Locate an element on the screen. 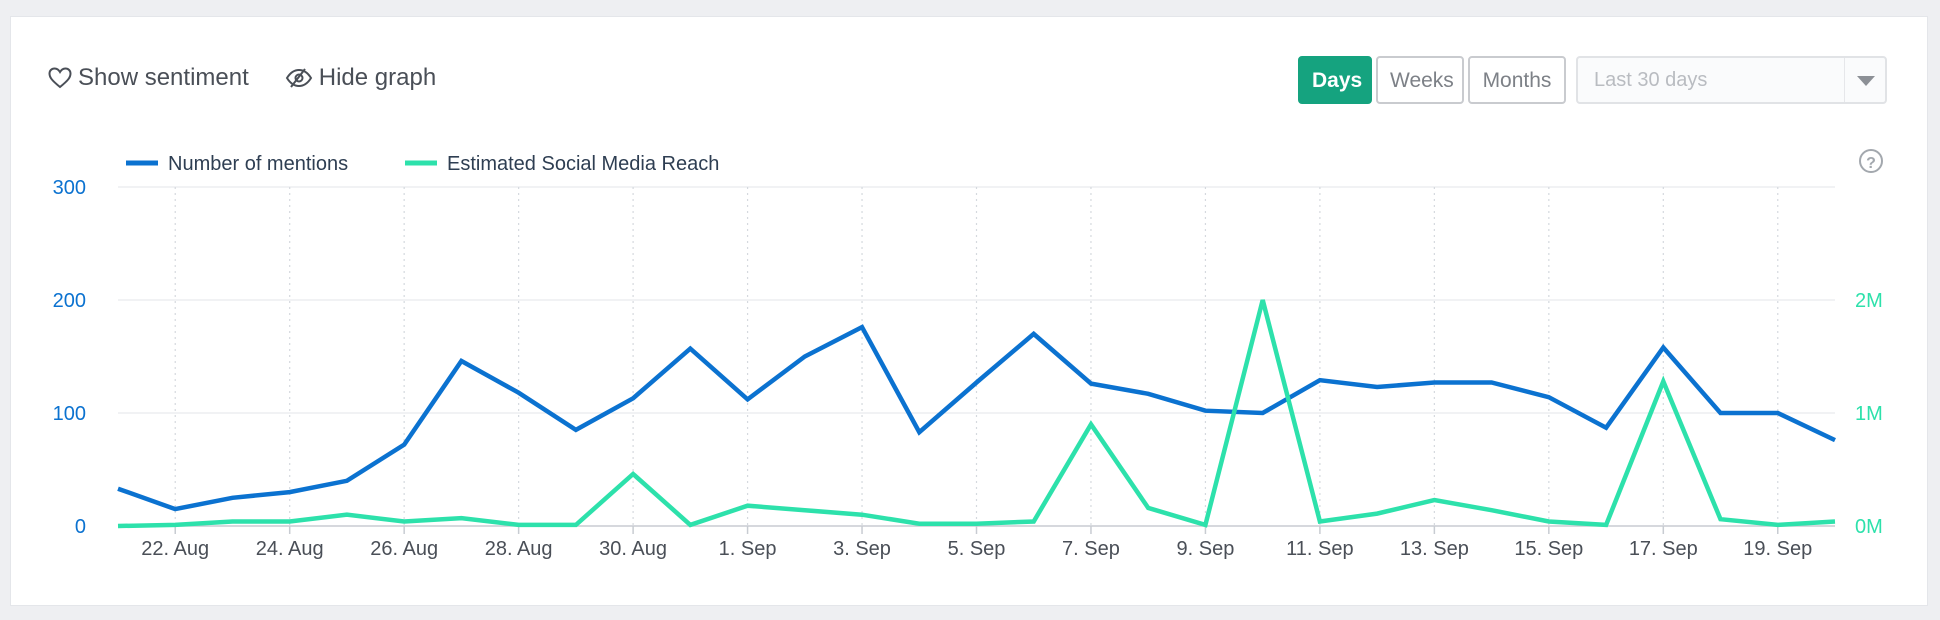 The image size is (1940, 620). x-tick-label: 11. Sep is located at coordinates (1319, 549).